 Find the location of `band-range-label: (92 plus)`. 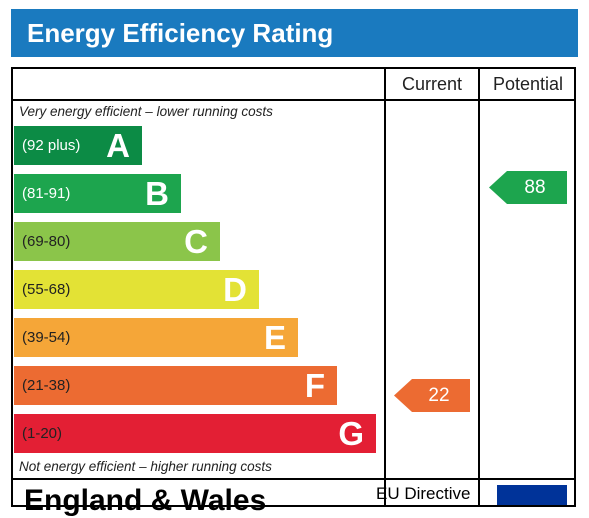

band-range-label: (92 plus) is located at coordinates (51, 145).